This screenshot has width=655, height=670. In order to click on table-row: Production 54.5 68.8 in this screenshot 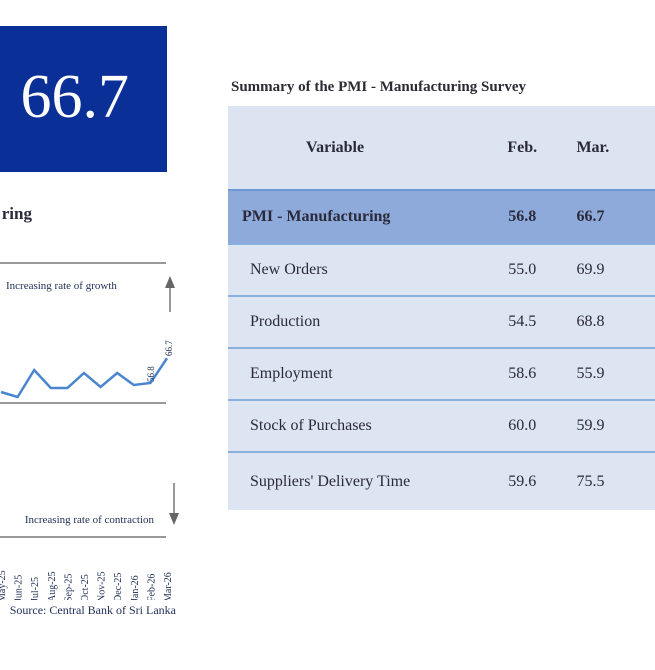, I will do `click(441, 322)`.